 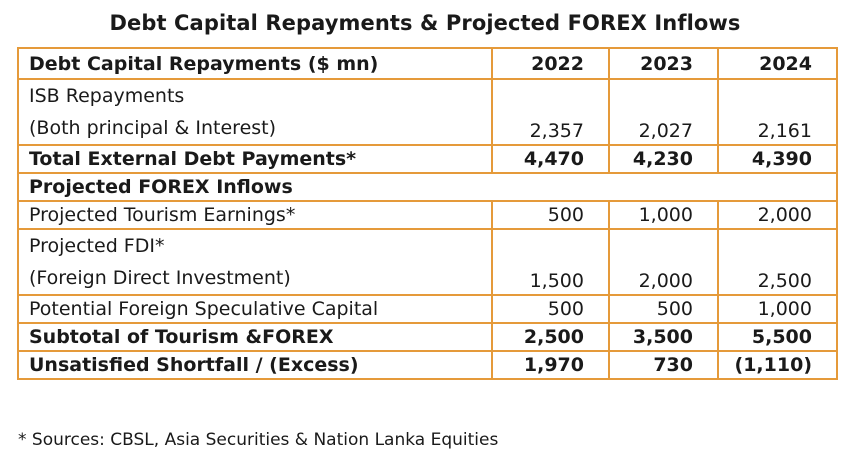 What do you see at coordinates (550, 262) in the screenshot?
I see `cell-value: 1,500` at bounding box center [550, 262].